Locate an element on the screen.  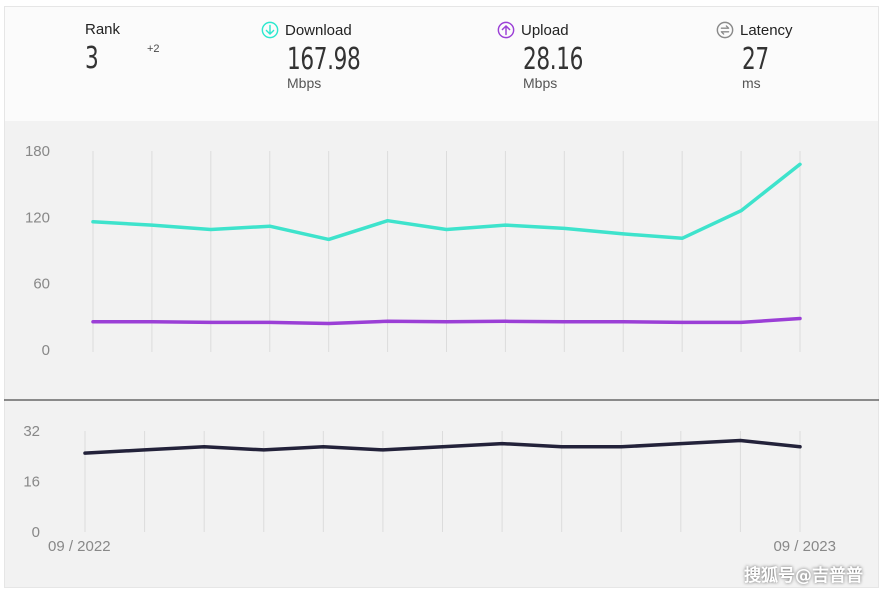
download-stat: Download 167.98 Mbps is located at coordinates (325, 56).